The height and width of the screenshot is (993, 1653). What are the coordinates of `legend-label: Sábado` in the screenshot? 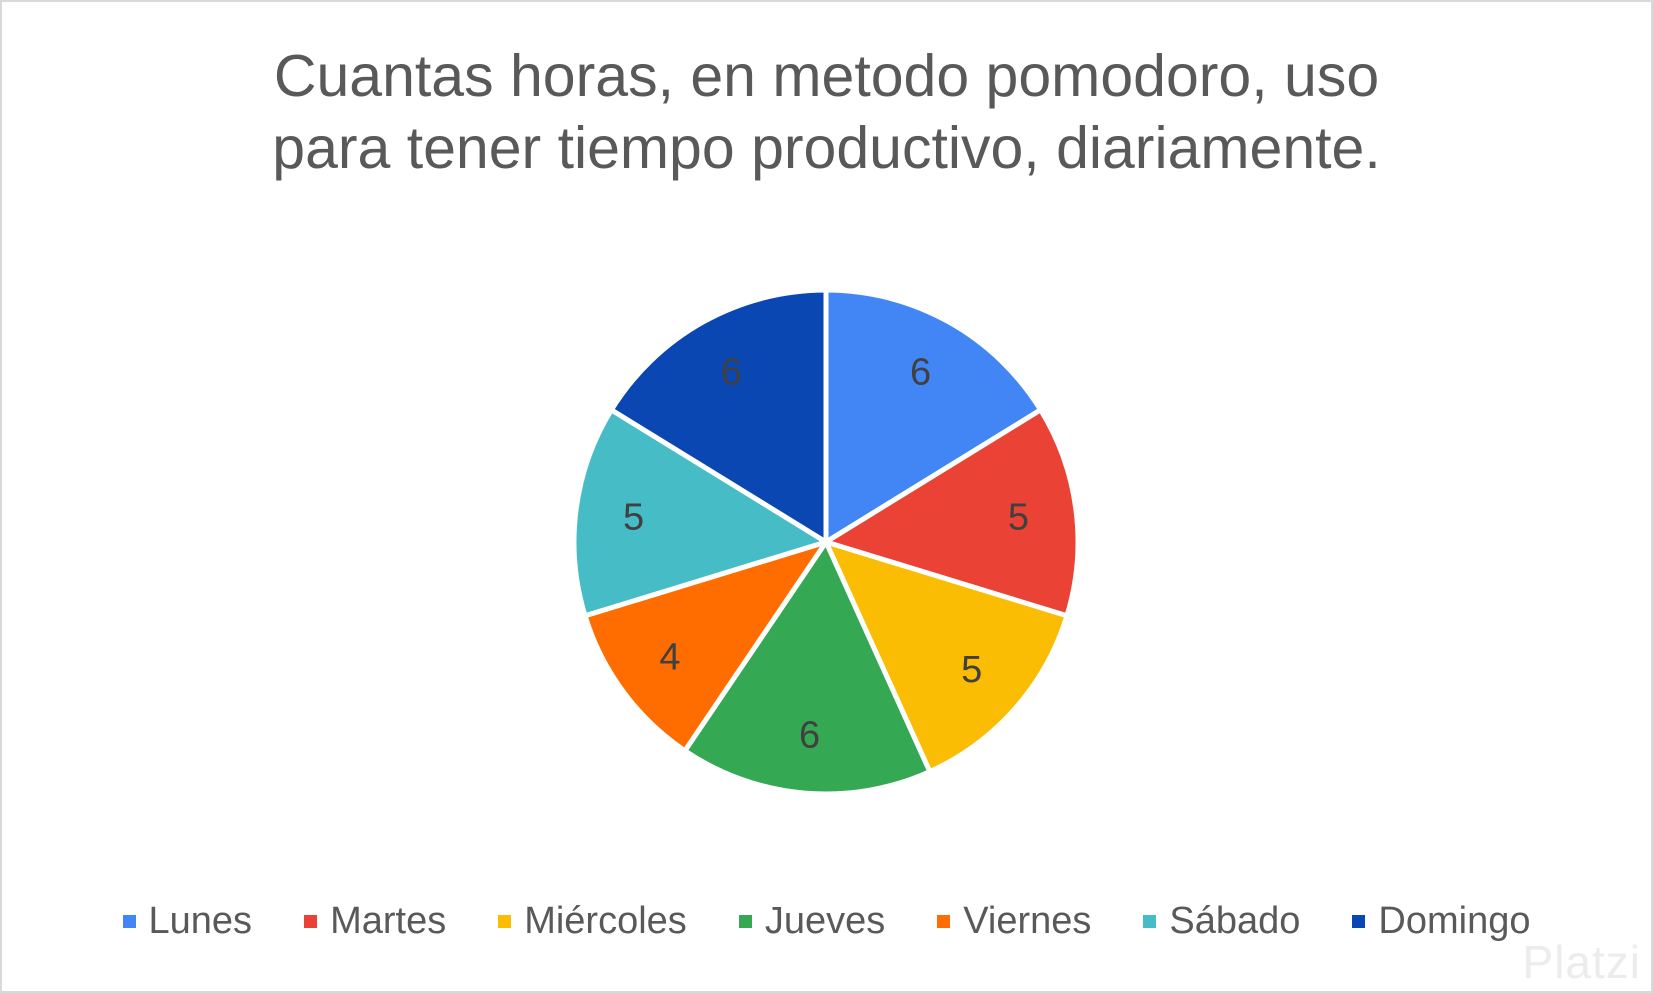 It's located at (1235, 921).